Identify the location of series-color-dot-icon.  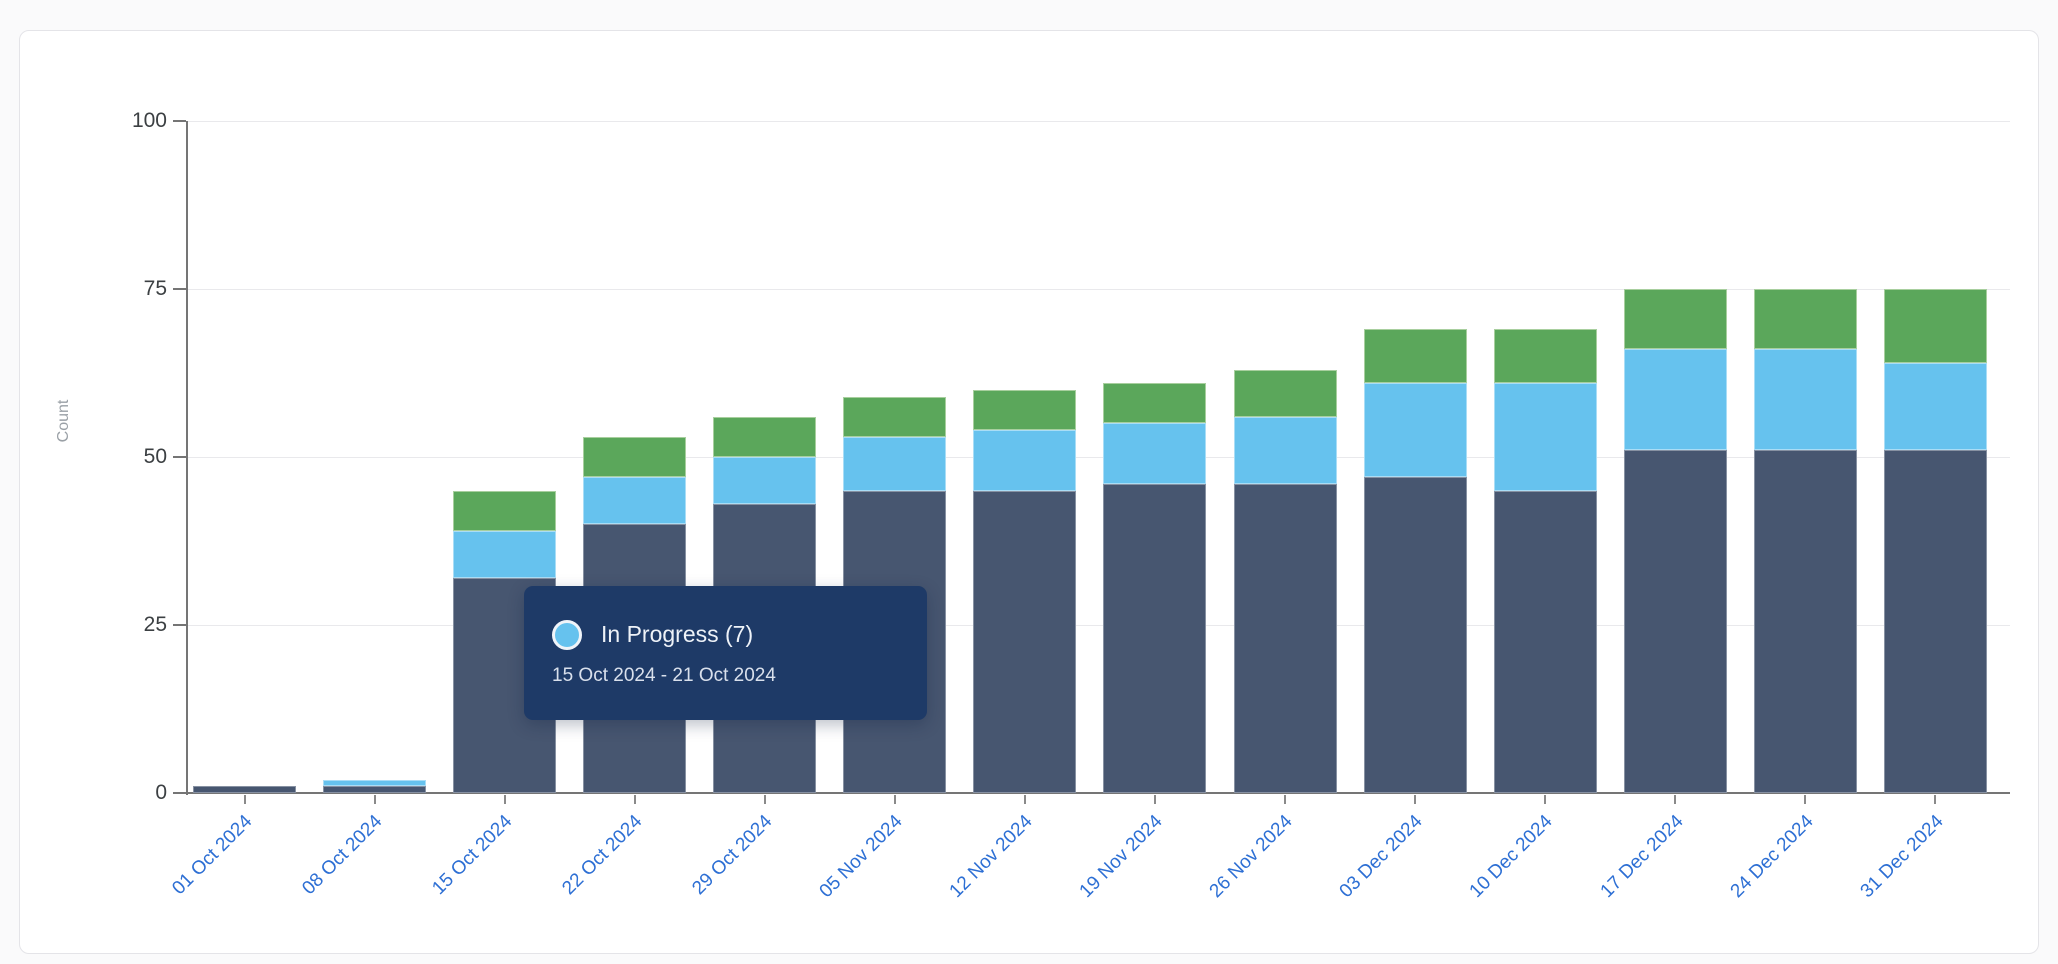
(567, 634).